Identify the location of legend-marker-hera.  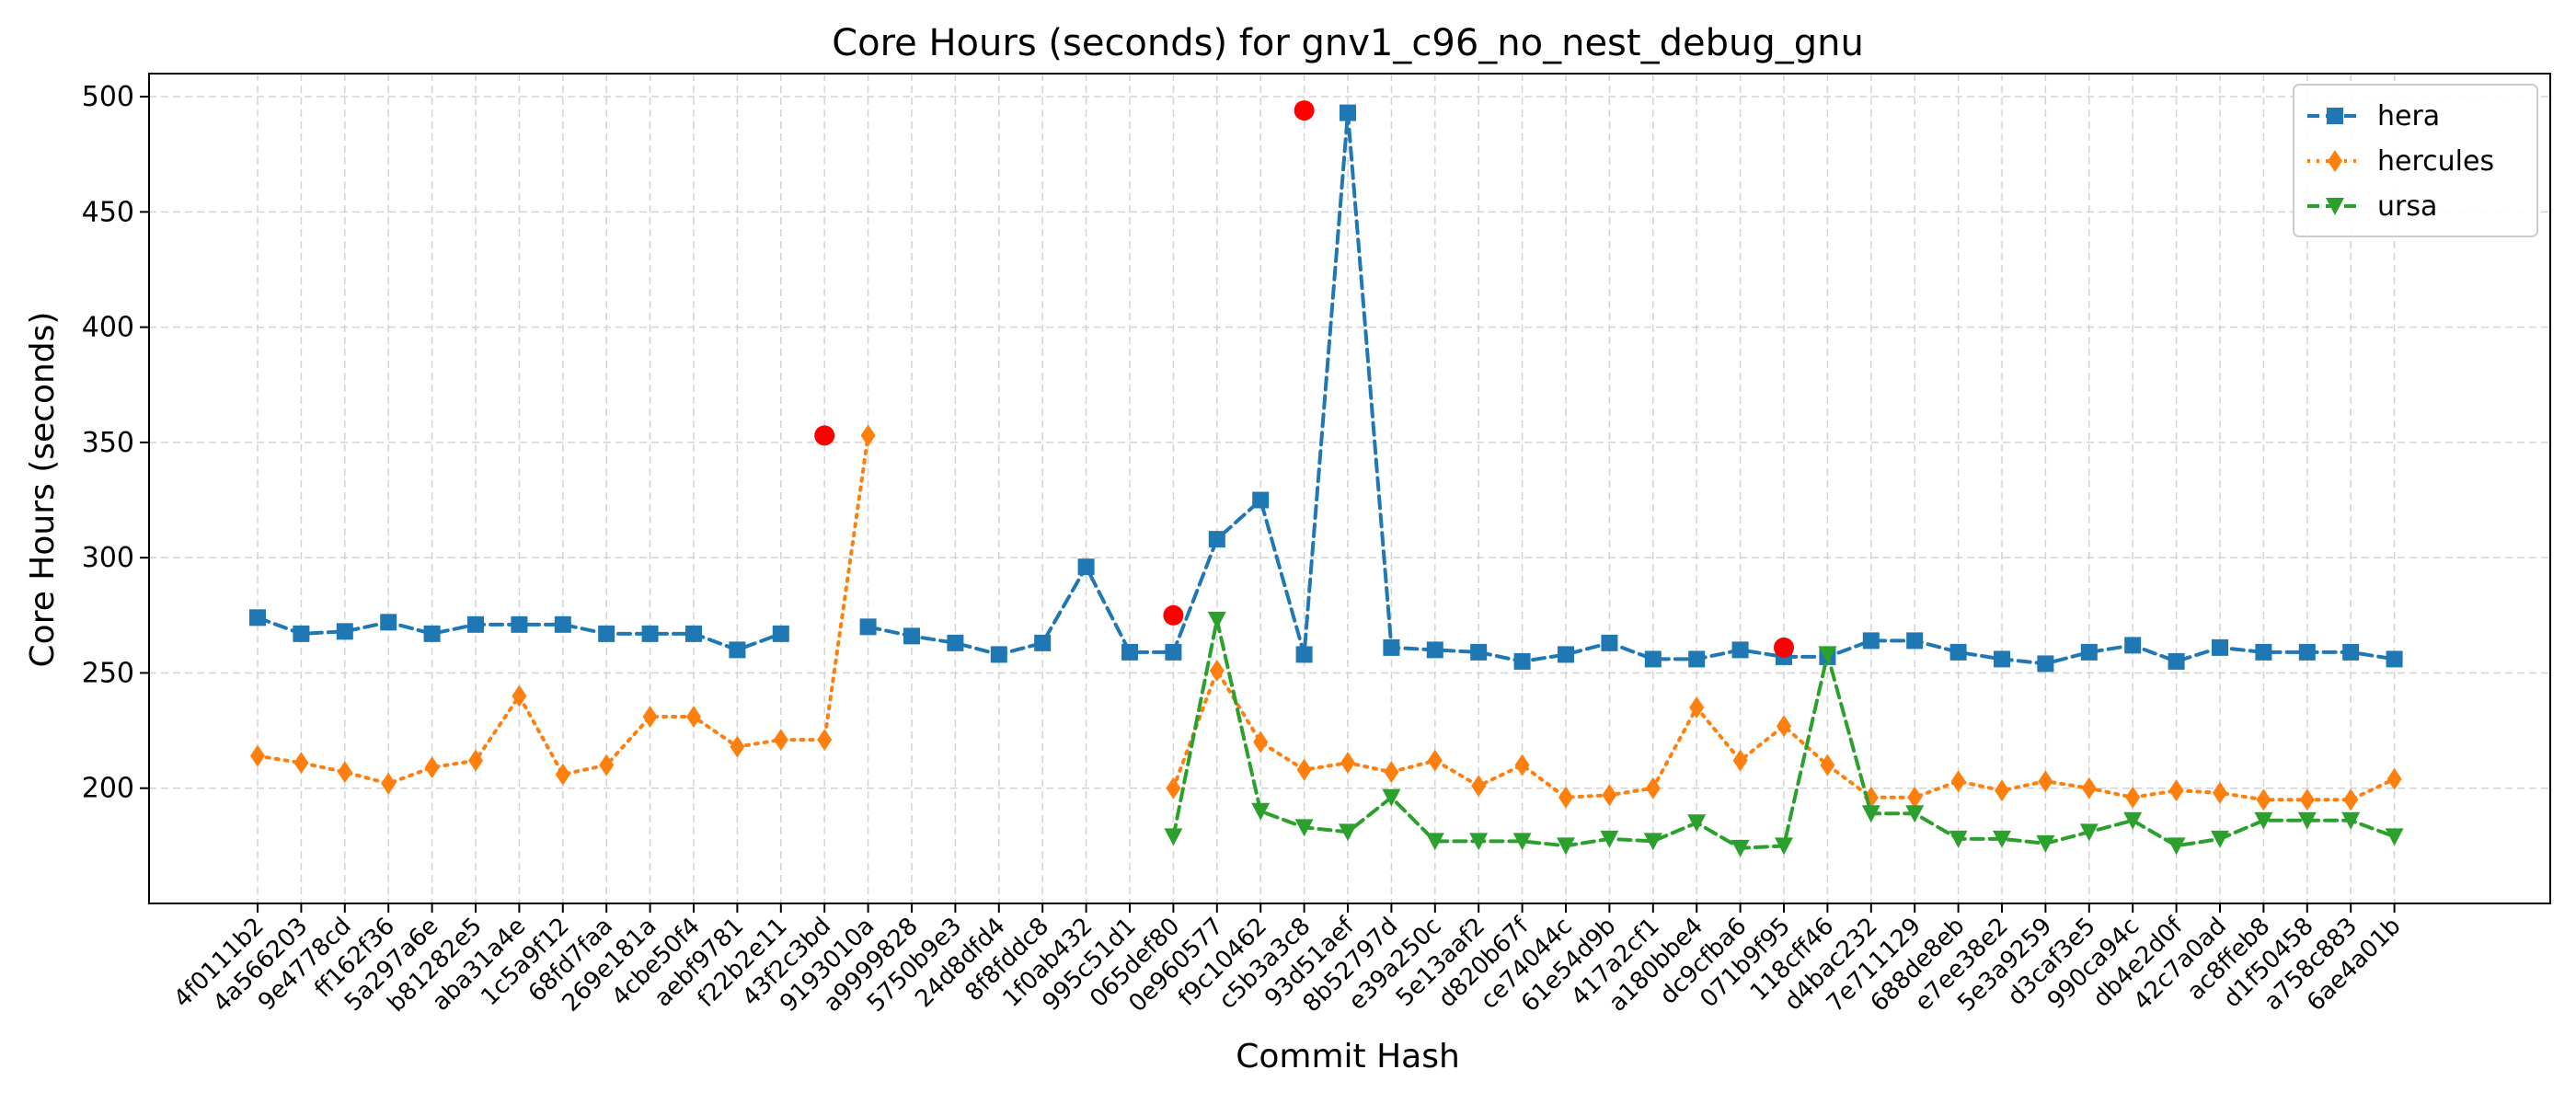
(2335, 116).